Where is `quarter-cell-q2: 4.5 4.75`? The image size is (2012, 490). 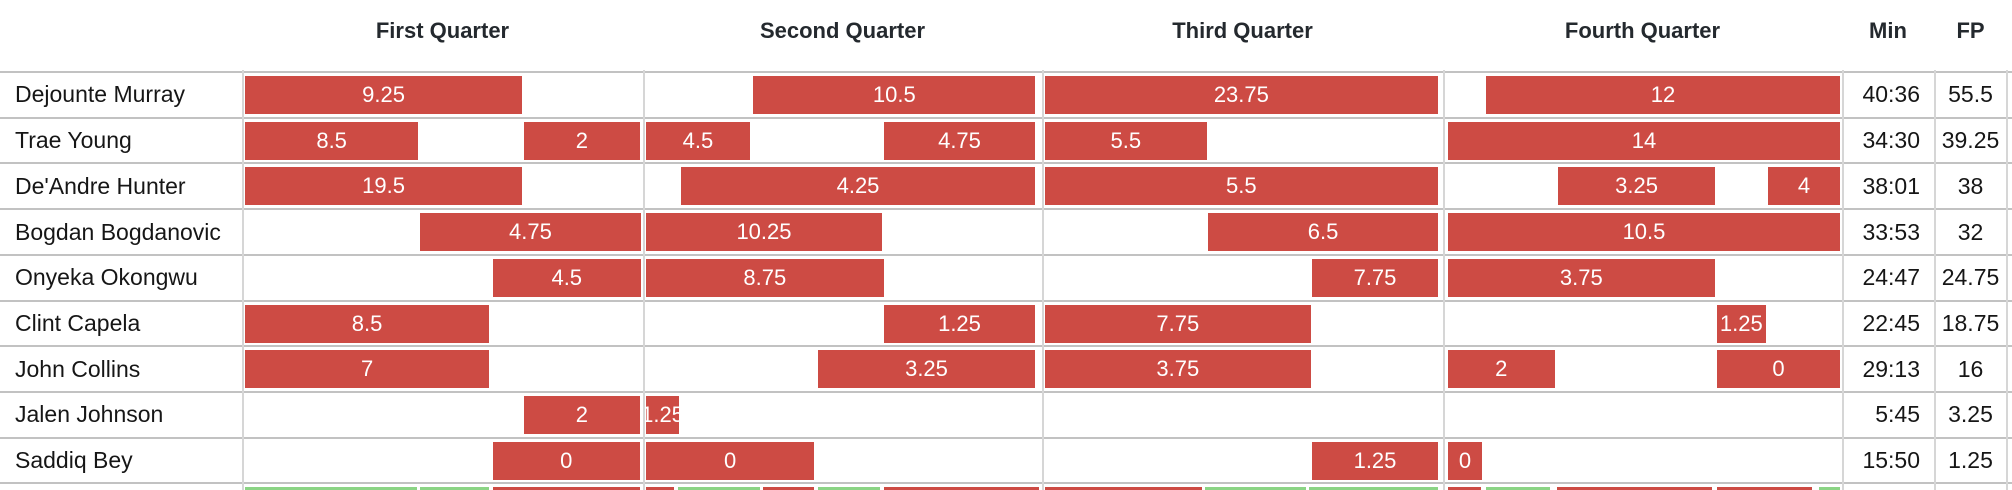
quarter-cell-q2: 4.5 4.75 is located at coordinates (842, 141).